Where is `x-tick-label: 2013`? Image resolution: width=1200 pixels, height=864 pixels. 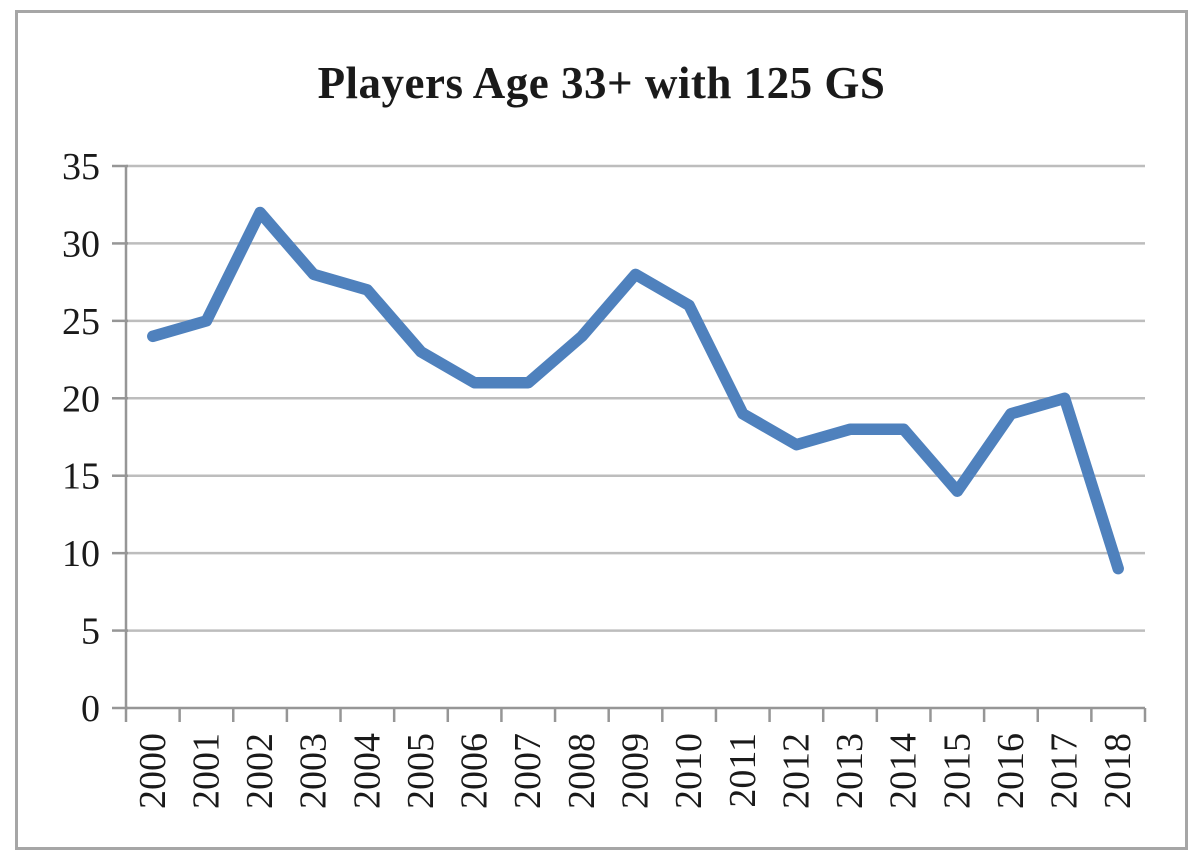 x-tick-label: 2013 is located at coordinates (850, 771).